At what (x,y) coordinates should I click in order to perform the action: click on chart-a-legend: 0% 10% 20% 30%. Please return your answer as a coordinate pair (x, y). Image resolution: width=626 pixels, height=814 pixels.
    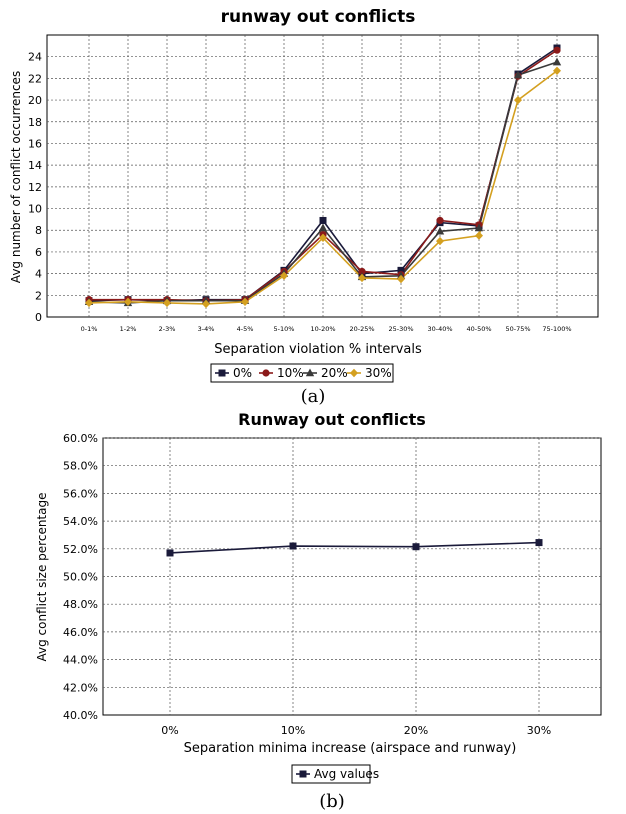
    Looking at the image, I should click on (302, 373).